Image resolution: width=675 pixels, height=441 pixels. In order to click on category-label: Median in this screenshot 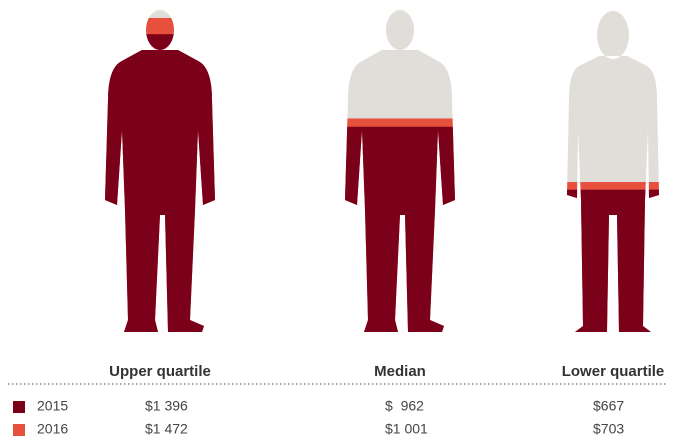, I will do `click(400, 371)`.